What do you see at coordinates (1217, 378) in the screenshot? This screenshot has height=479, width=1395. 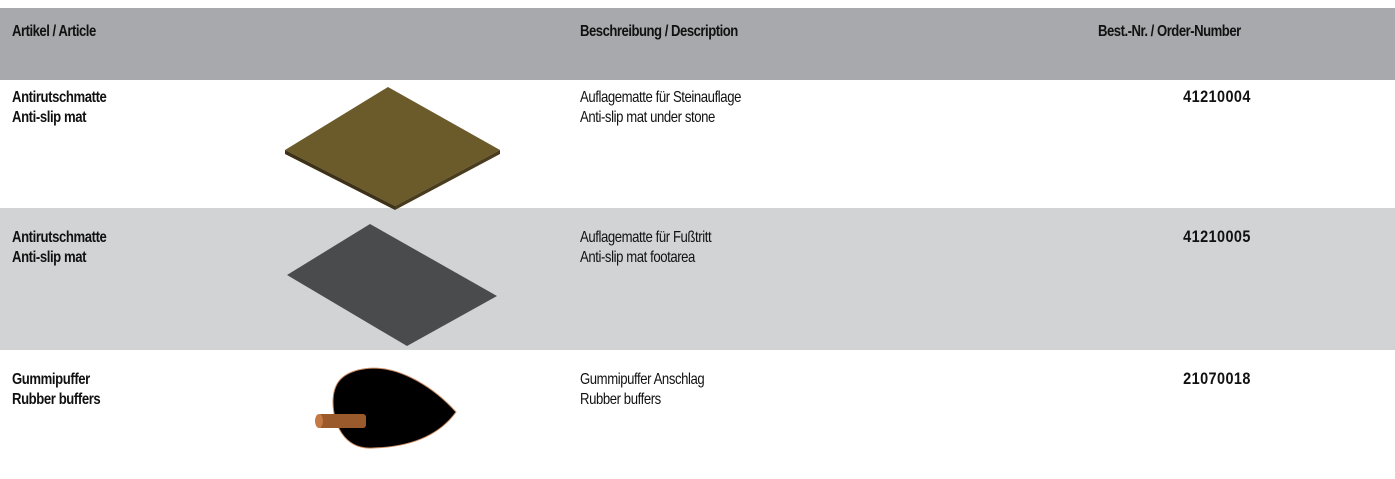 I see `order-number: 21070018` at bounding box center [1217, 378].